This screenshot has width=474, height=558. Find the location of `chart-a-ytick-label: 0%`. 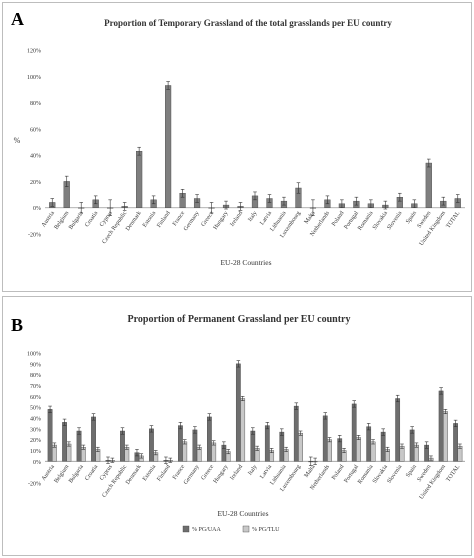

chart-a-ytick-label: 0% is located at coordinates (37, 209).